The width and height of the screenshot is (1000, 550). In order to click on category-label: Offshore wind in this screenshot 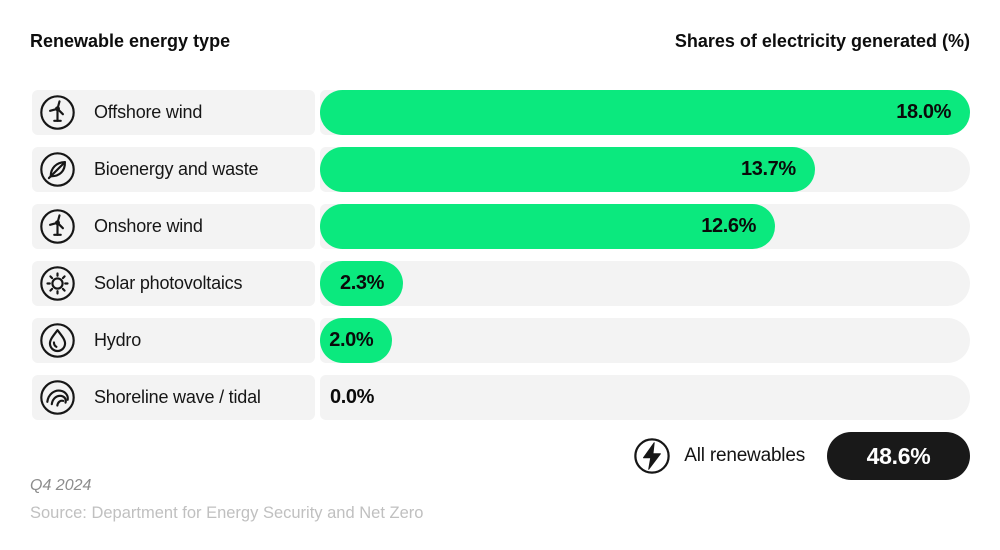, I will do `click(148, 112)`.